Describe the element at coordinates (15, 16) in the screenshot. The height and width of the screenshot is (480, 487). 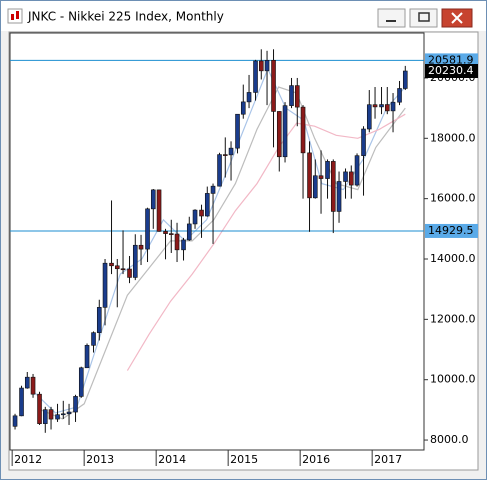
I see `app-icon` at that location.